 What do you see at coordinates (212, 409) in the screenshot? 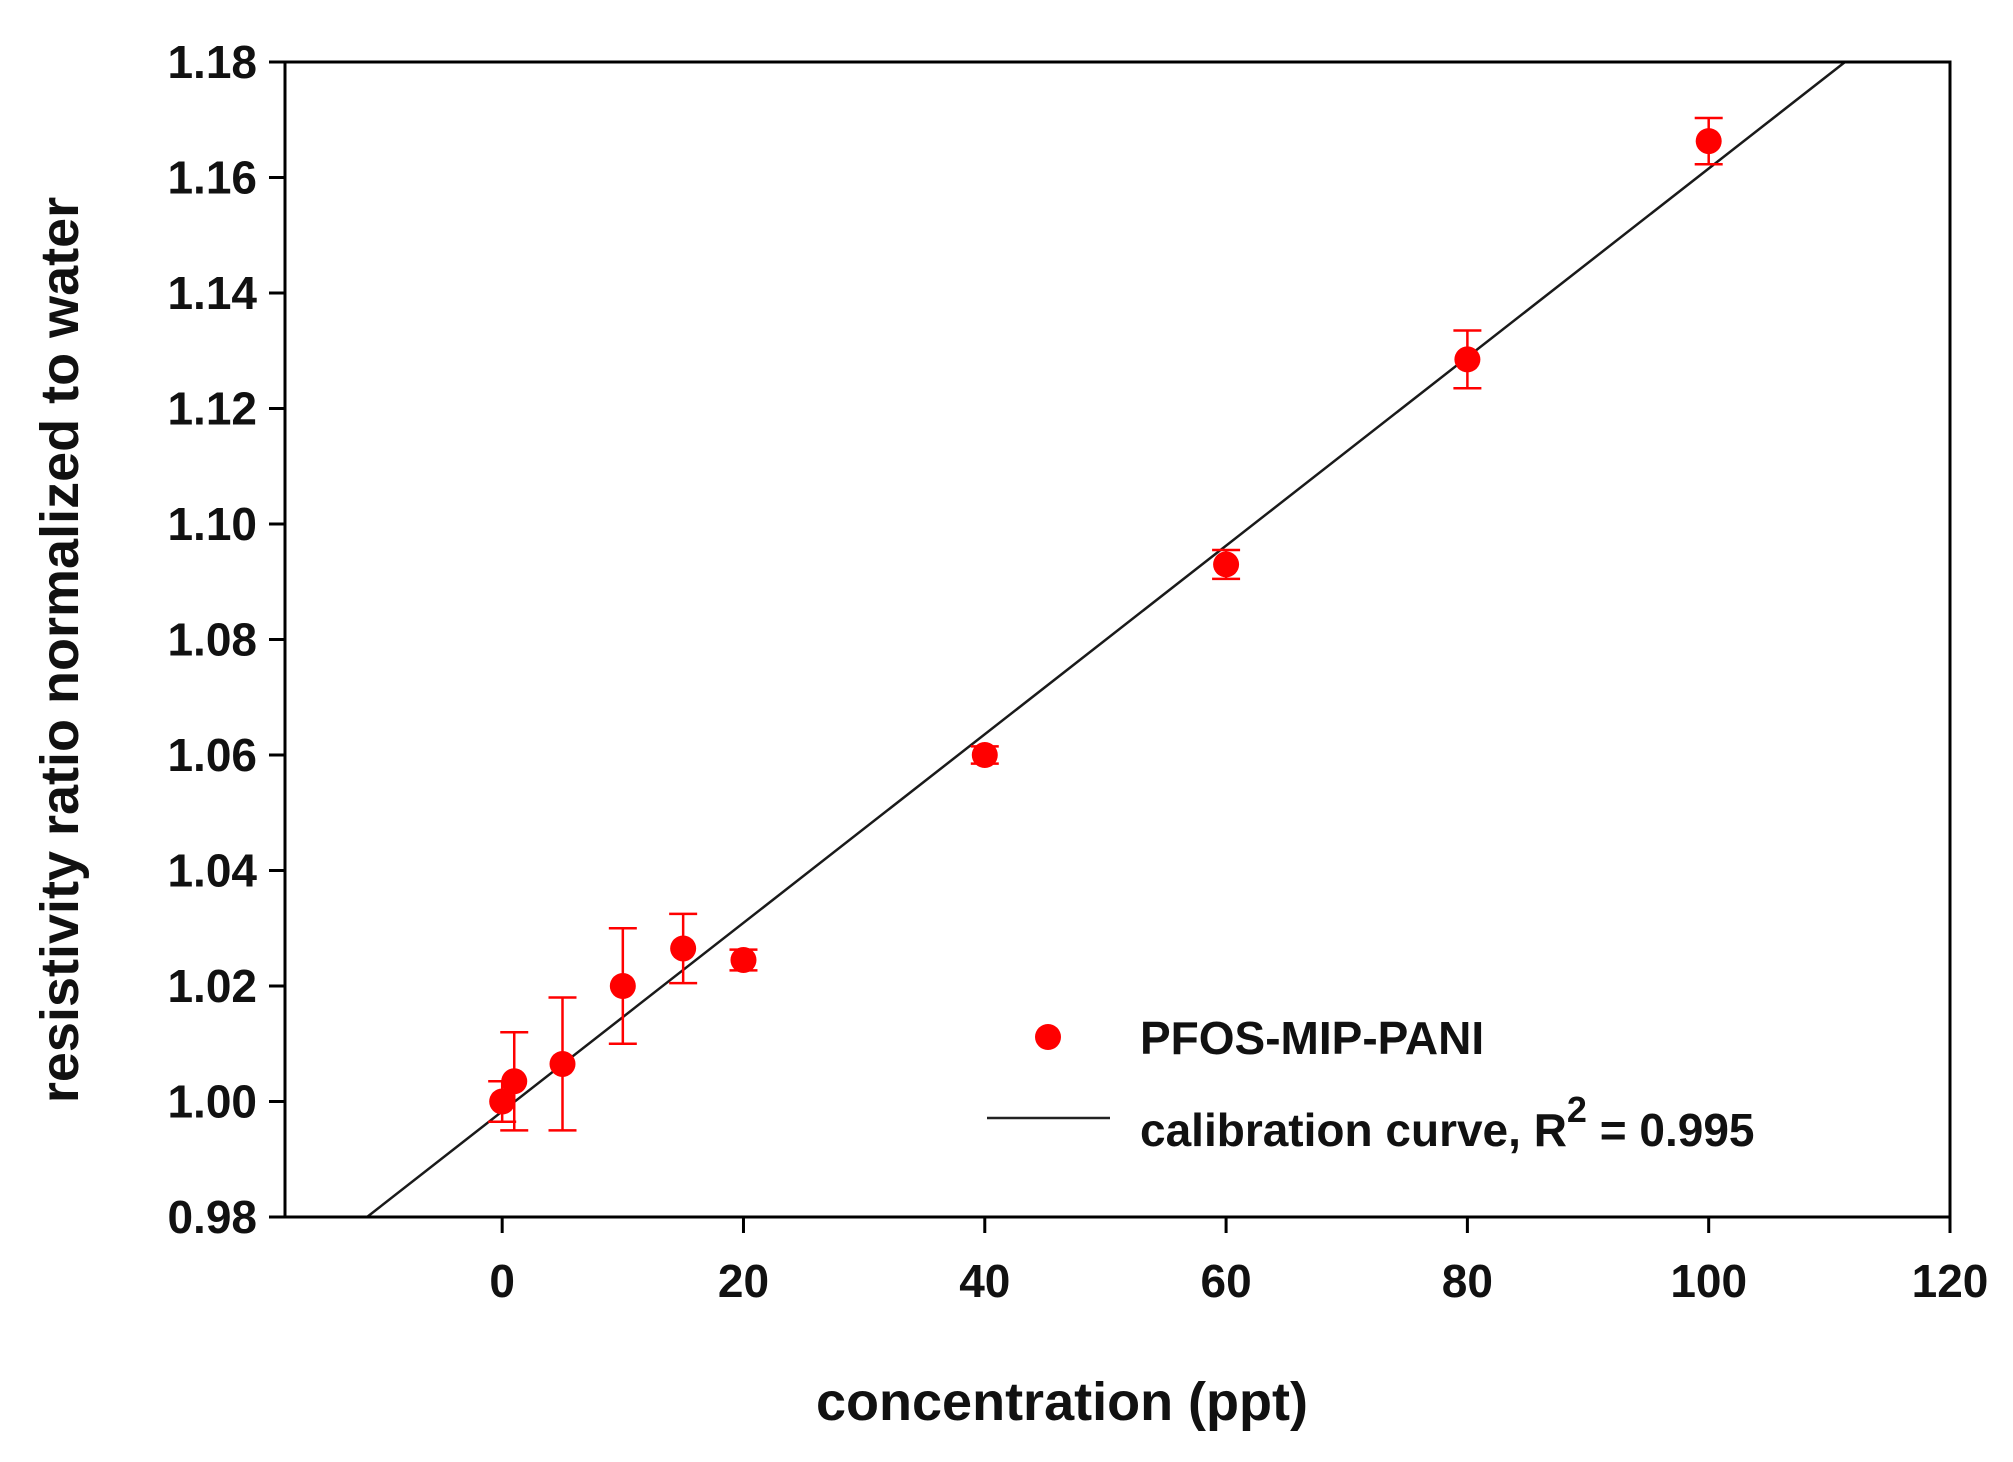
I see `y-tick-label: 1.12` at bounding box center [212, 409].